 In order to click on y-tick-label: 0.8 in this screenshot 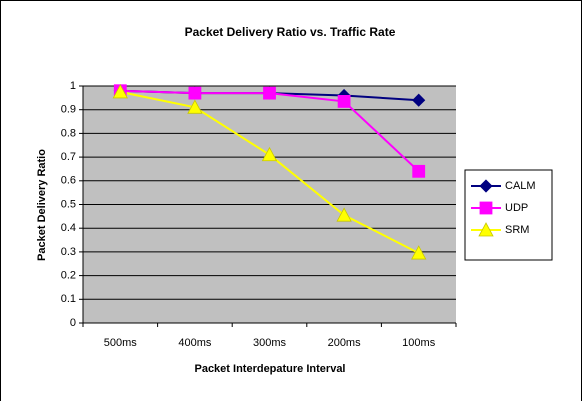, I will do `click(68, 133)`.